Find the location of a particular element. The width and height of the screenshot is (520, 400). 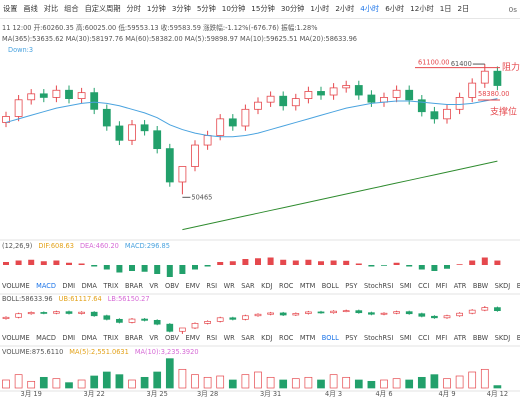

toolbar-item: 2日 is located at coordinates (463, 8).